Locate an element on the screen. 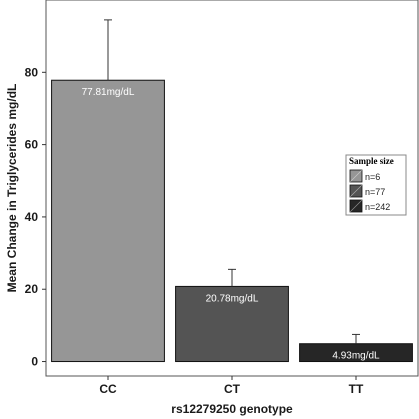 The image size is (419, 419). legend: Sample size n=6 n=77 n=242 is located at coordinates (376, 185).